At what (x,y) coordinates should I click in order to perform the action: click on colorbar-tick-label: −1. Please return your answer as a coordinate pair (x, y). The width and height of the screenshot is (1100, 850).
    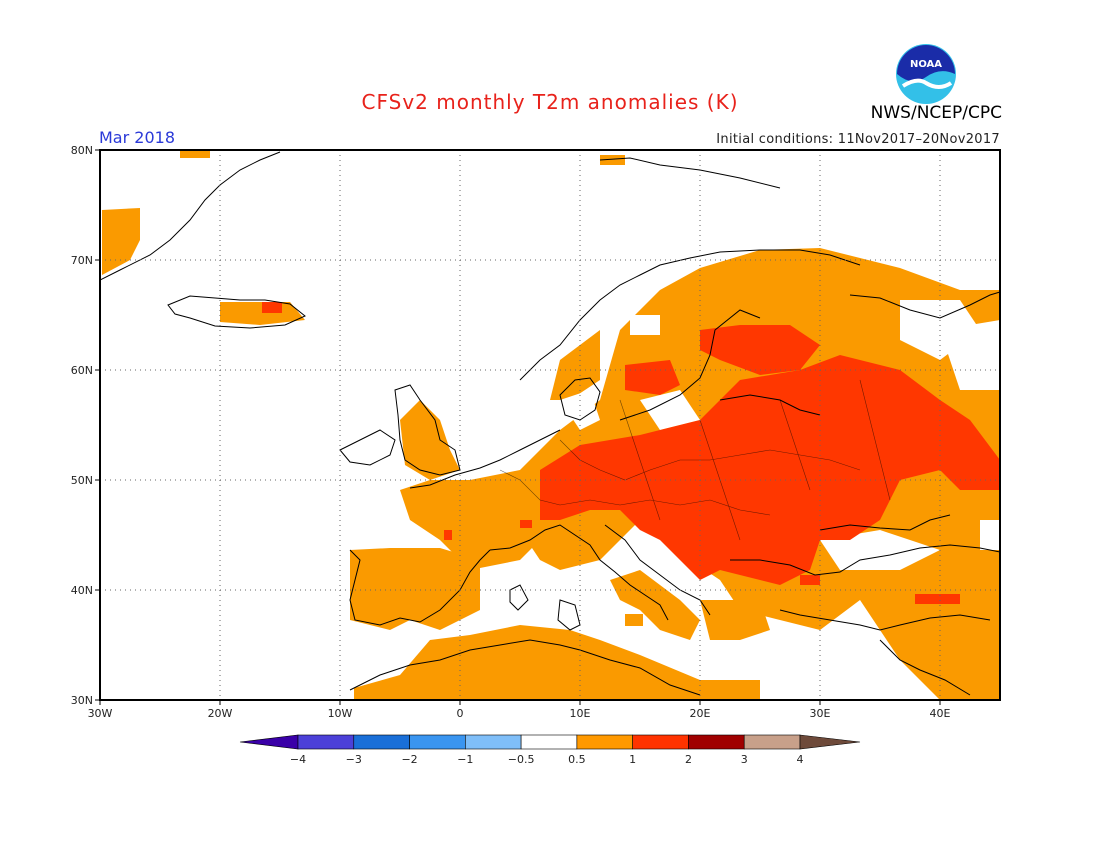
    Looking at the image, I should click on (465, 759).